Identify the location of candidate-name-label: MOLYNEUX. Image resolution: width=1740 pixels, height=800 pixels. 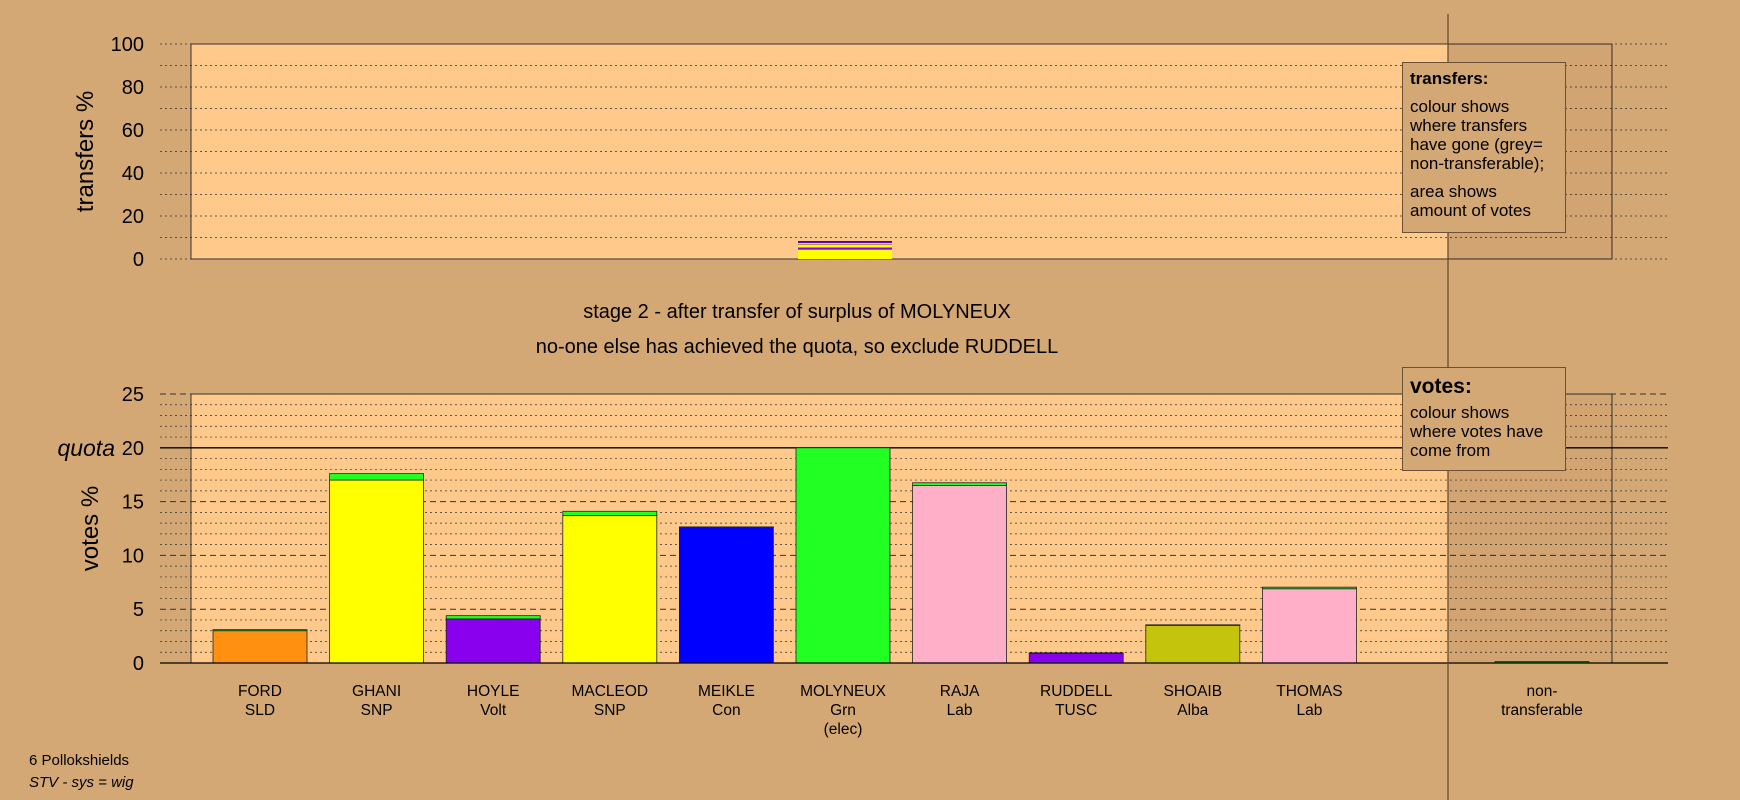
(843, 691).